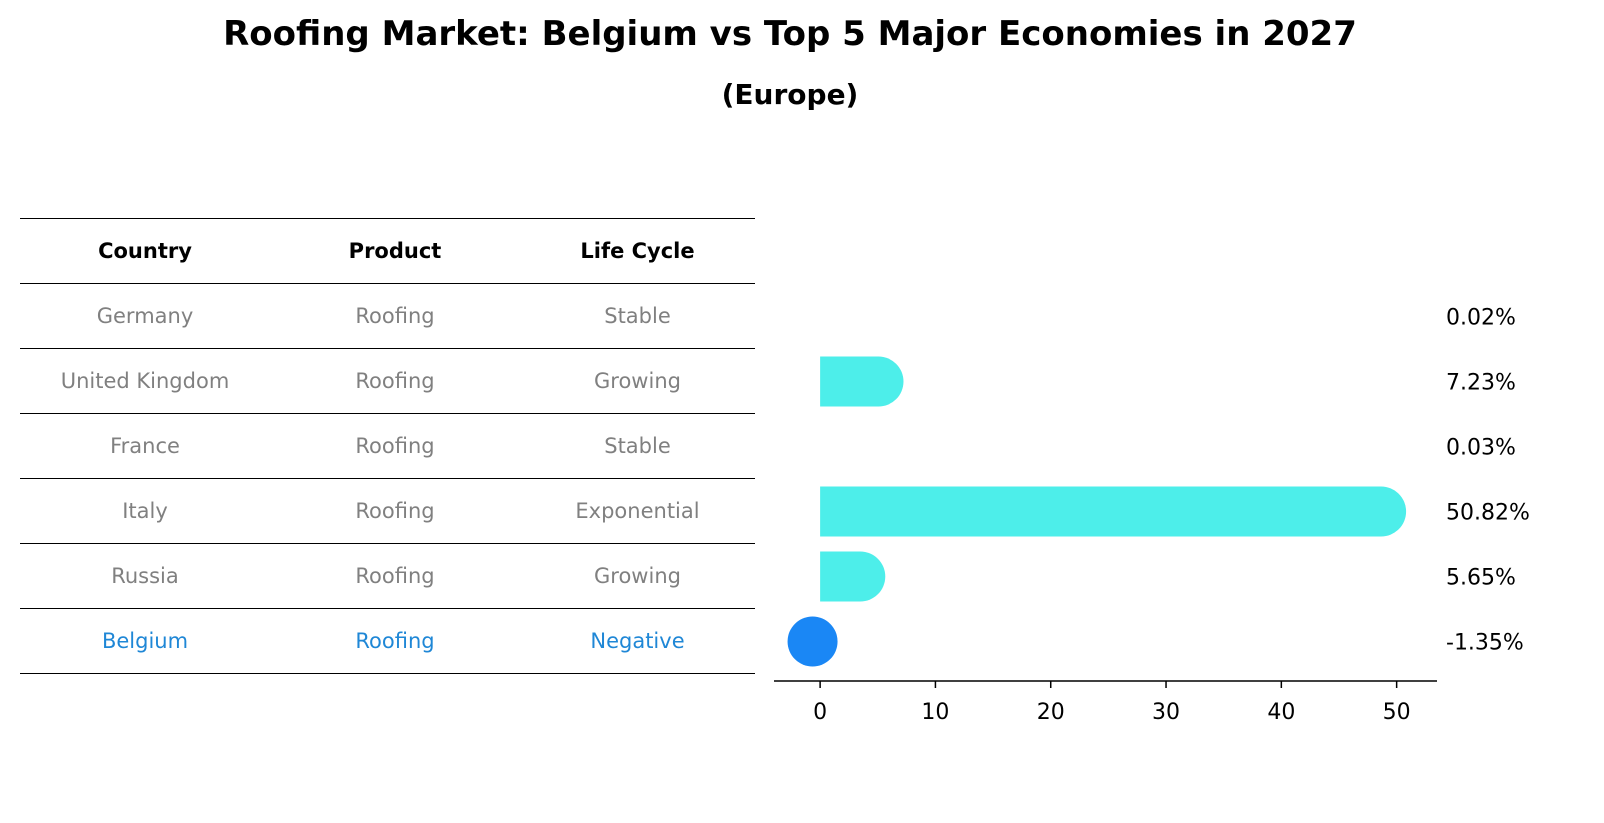  Describe the element at coordinates (1481, 383) in the screenshot. I see `value-label: 7.23%` at that location.